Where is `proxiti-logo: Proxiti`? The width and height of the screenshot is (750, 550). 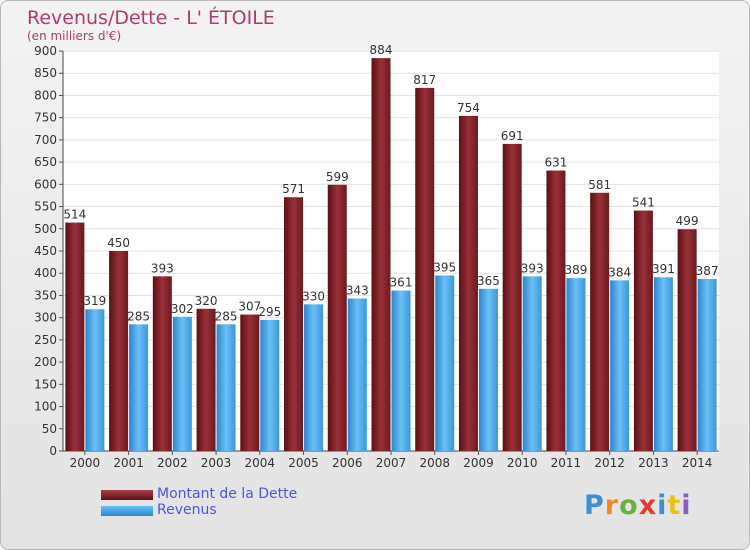
proxiti-logo: Proxiti is located at coordinates (638, 505).